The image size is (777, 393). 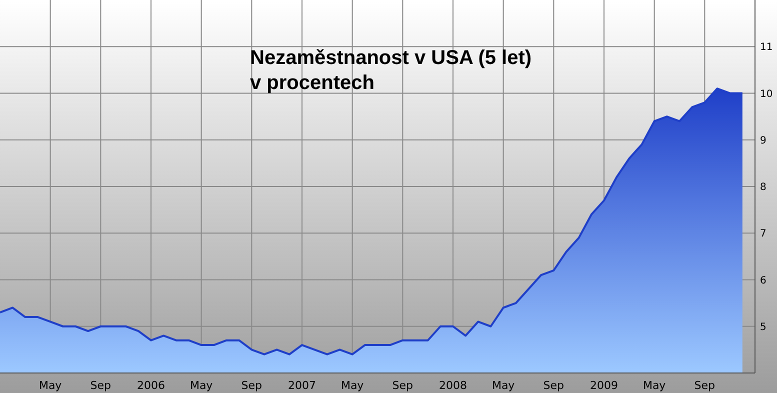 I want to click on text: v procentech, so click(x=313, y=83).